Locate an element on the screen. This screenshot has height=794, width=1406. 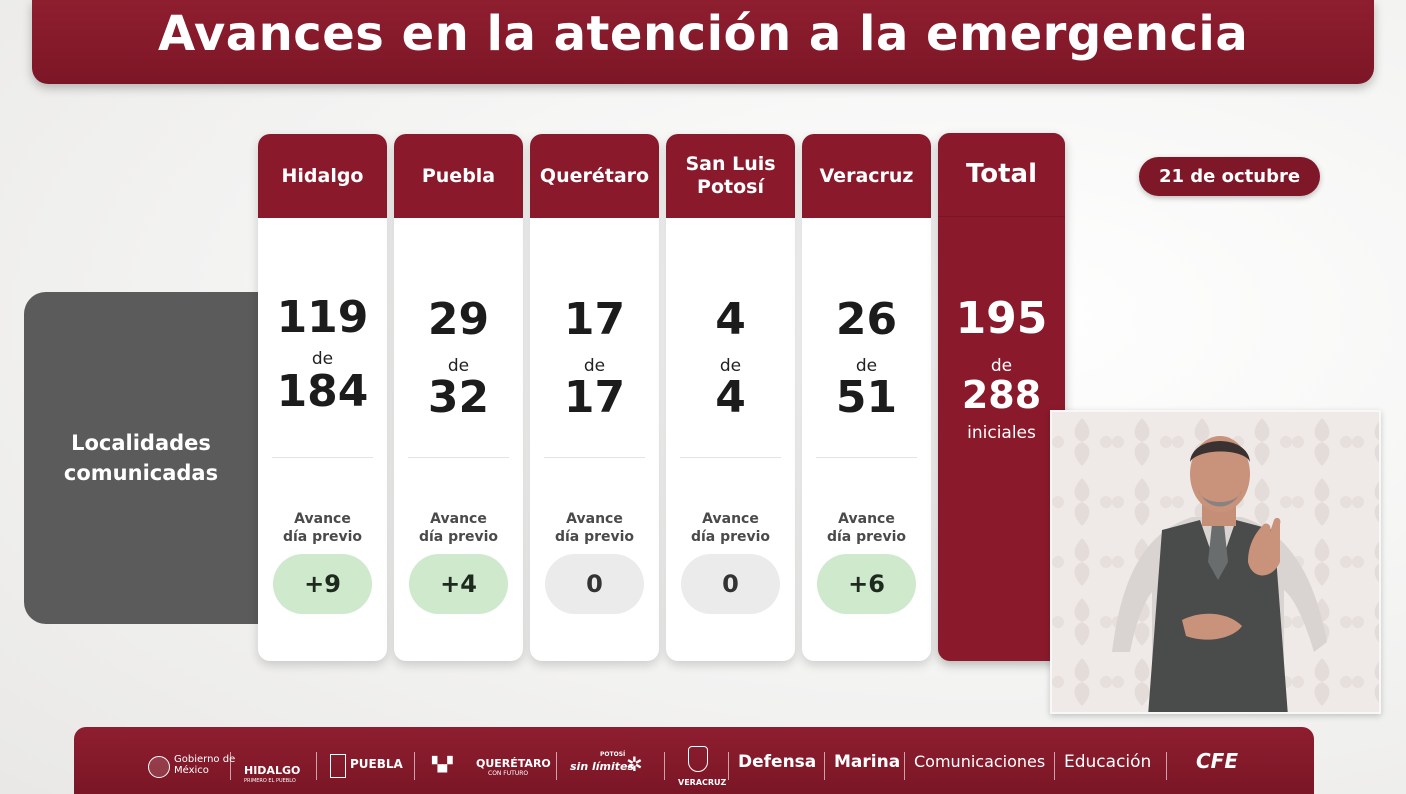
logo-potosi-top: POTOSÍ is located at coordinates (613, 754).